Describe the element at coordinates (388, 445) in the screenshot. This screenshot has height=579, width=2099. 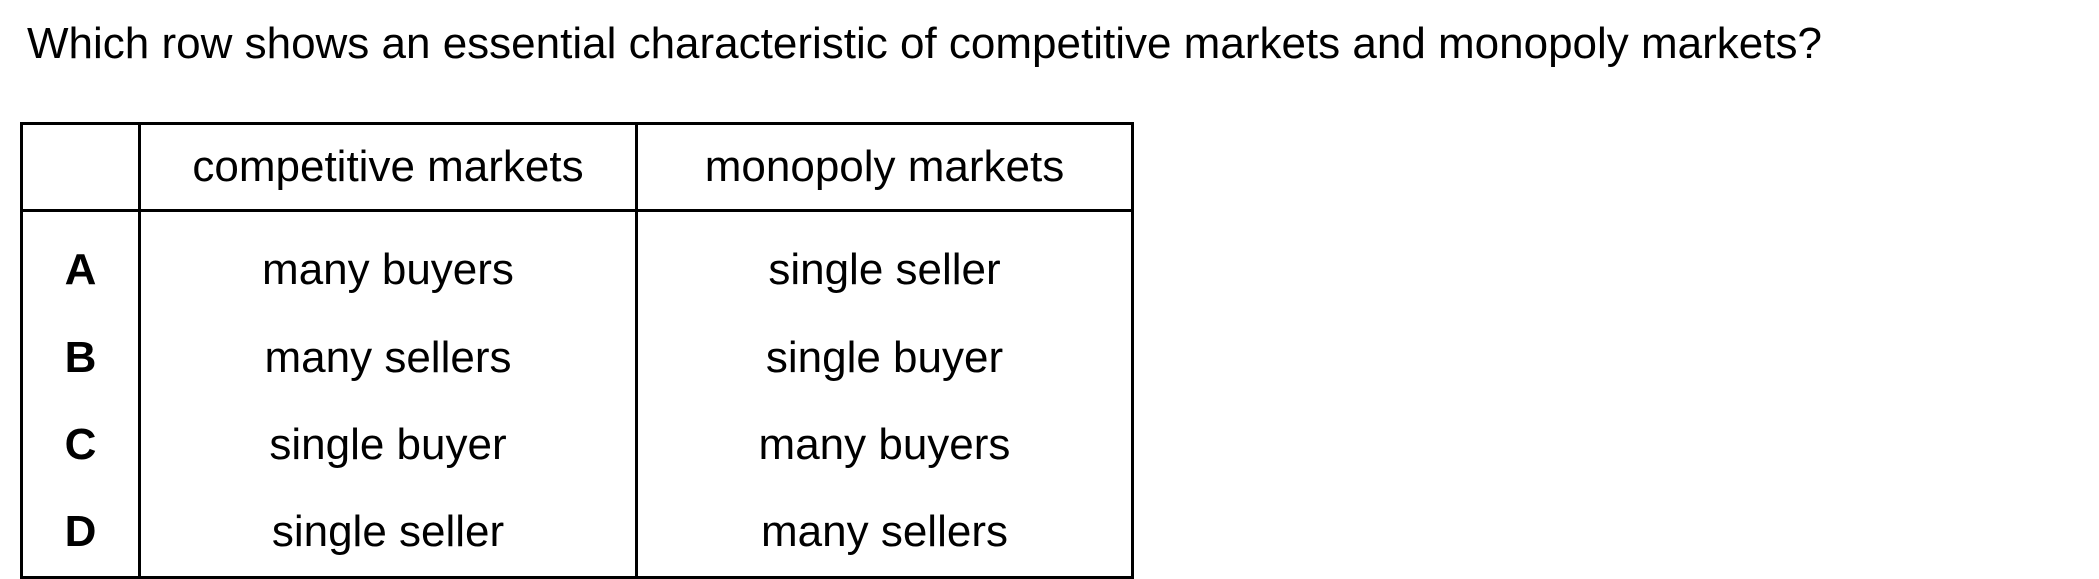
I see `competitive-cell: single buyer` at that location.